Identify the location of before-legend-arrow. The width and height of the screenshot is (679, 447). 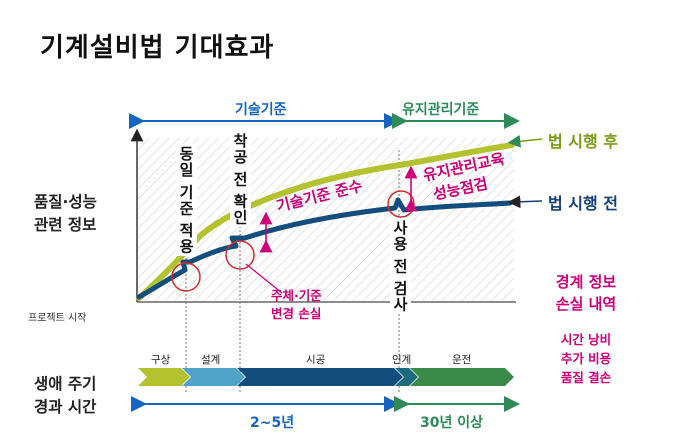
(525, 202).